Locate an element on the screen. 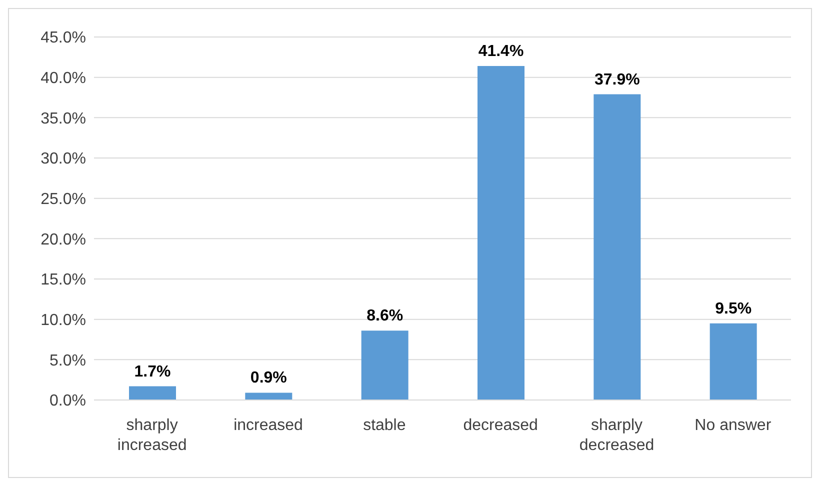 The height and width of the screenshot is (486, 821). data-label: 9.5% is located at coordinates (733, 309).